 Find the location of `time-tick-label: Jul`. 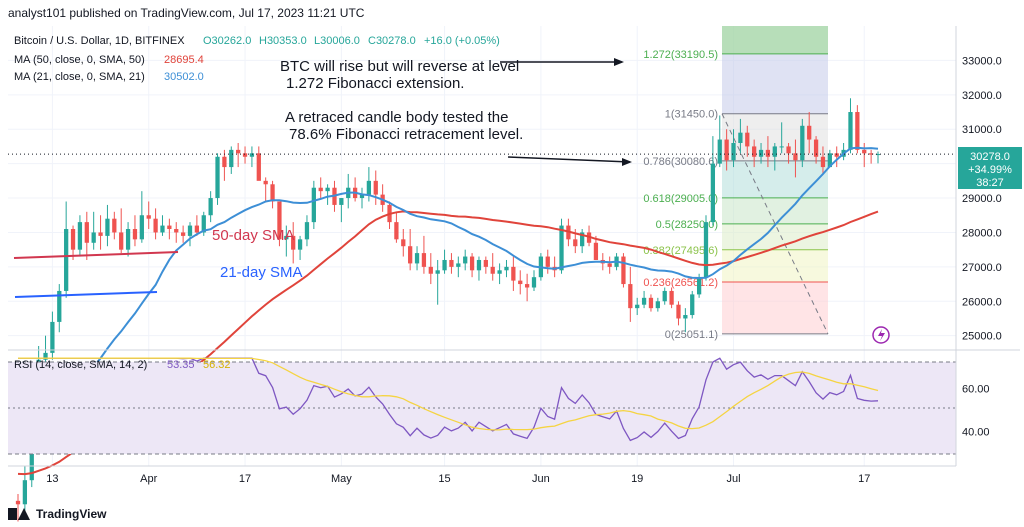

time-tick-label: Jul is located at coordinates (733, 479).